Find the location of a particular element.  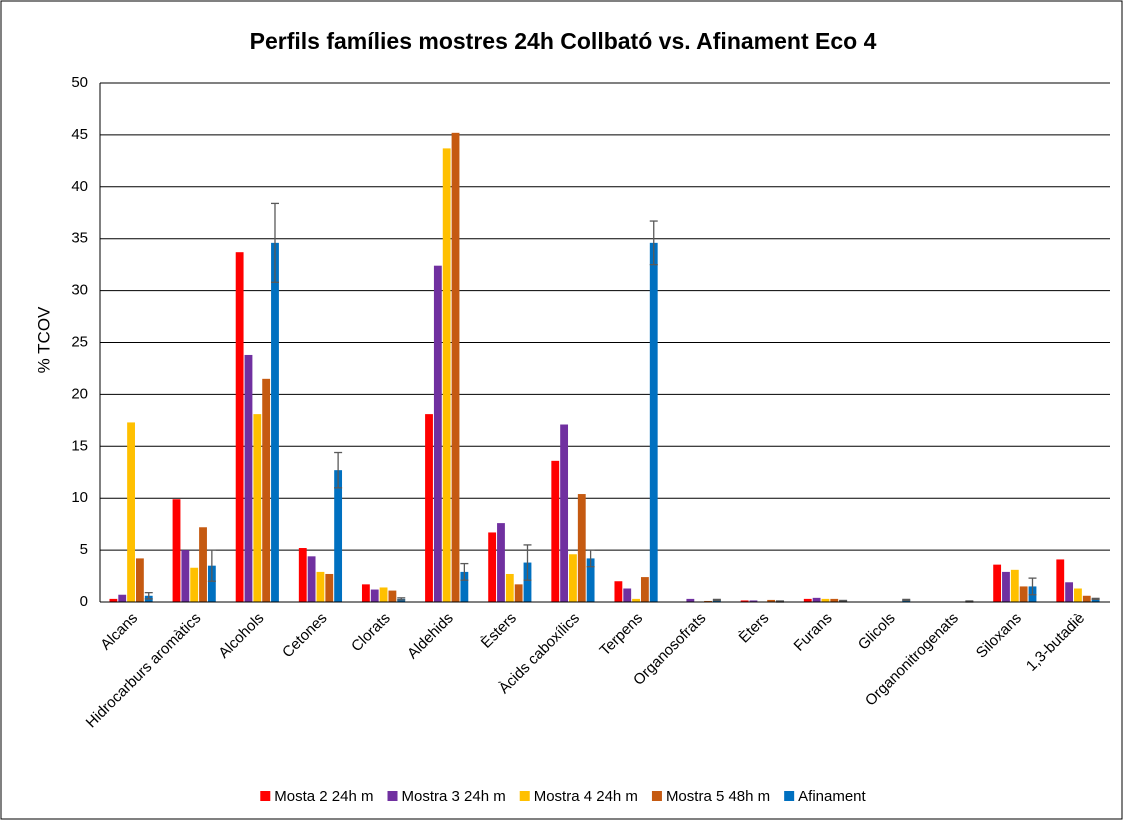

y-tick-label: 45 is located at coordinates (79, 134).